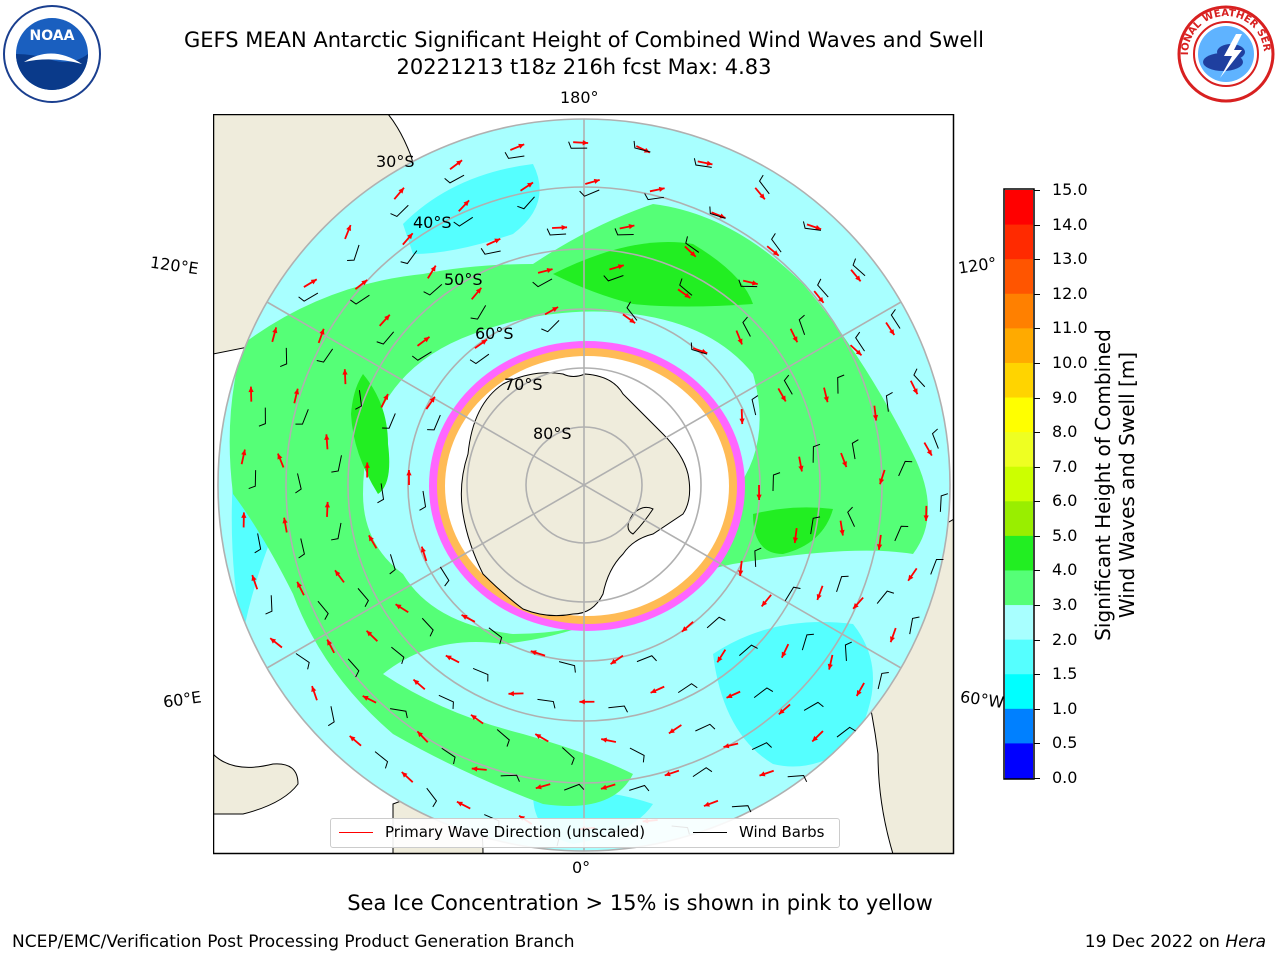  I want to click on machine-name: Hera, so click(1245, 942).